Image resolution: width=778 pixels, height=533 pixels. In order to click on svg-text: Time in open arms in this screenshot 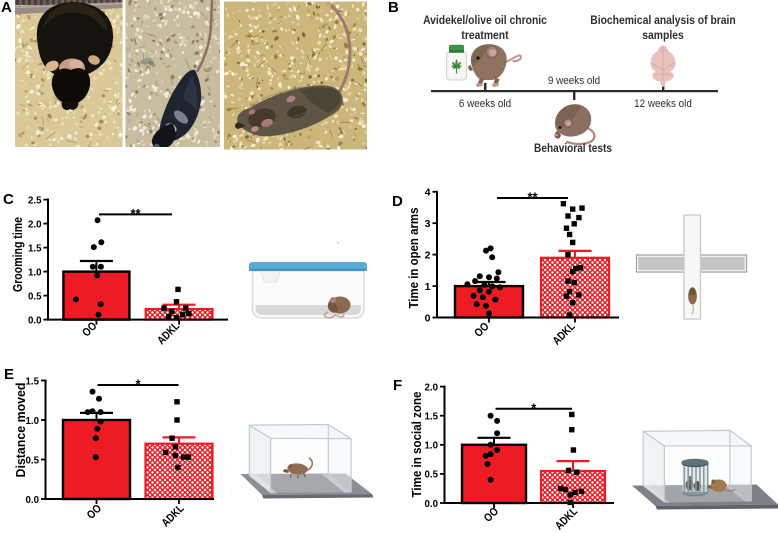, I will do `click(413, 258)`.